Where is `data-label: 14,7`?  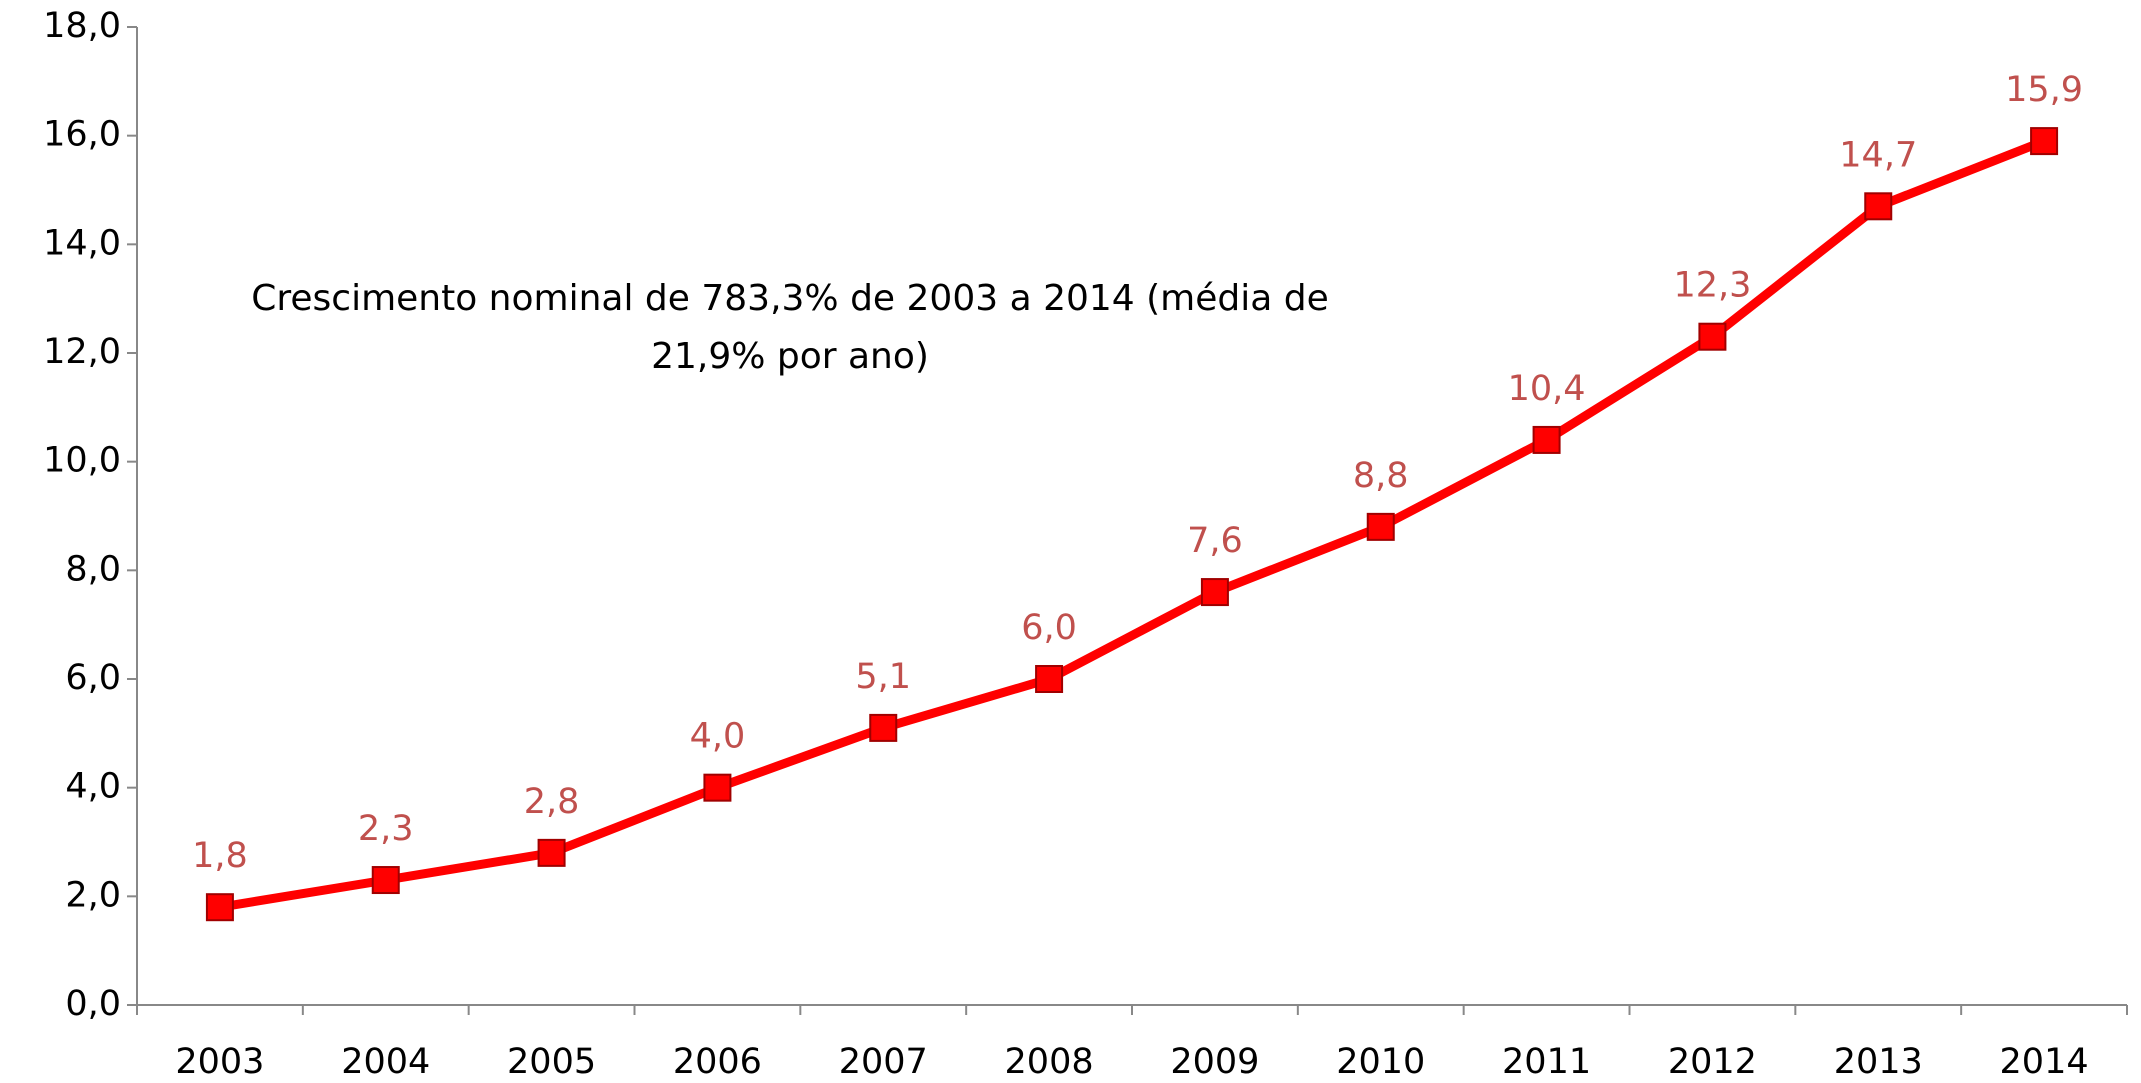
data-label: 14,7 is located at coordinates (1878, 155).